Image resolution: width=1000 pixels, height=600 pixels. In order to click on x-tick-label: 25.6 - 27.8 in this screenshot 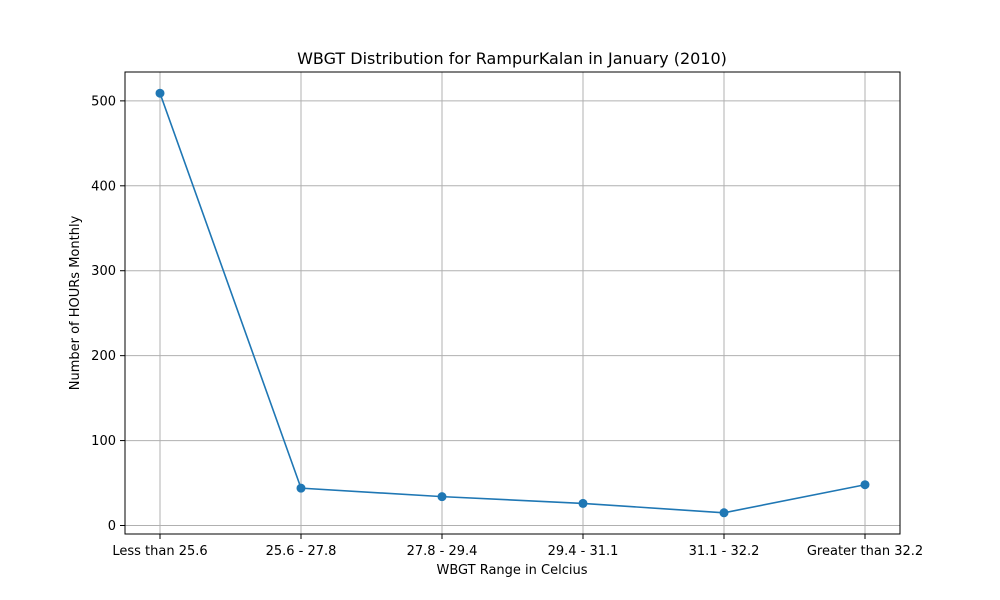, I will do `click(301, 551)`.